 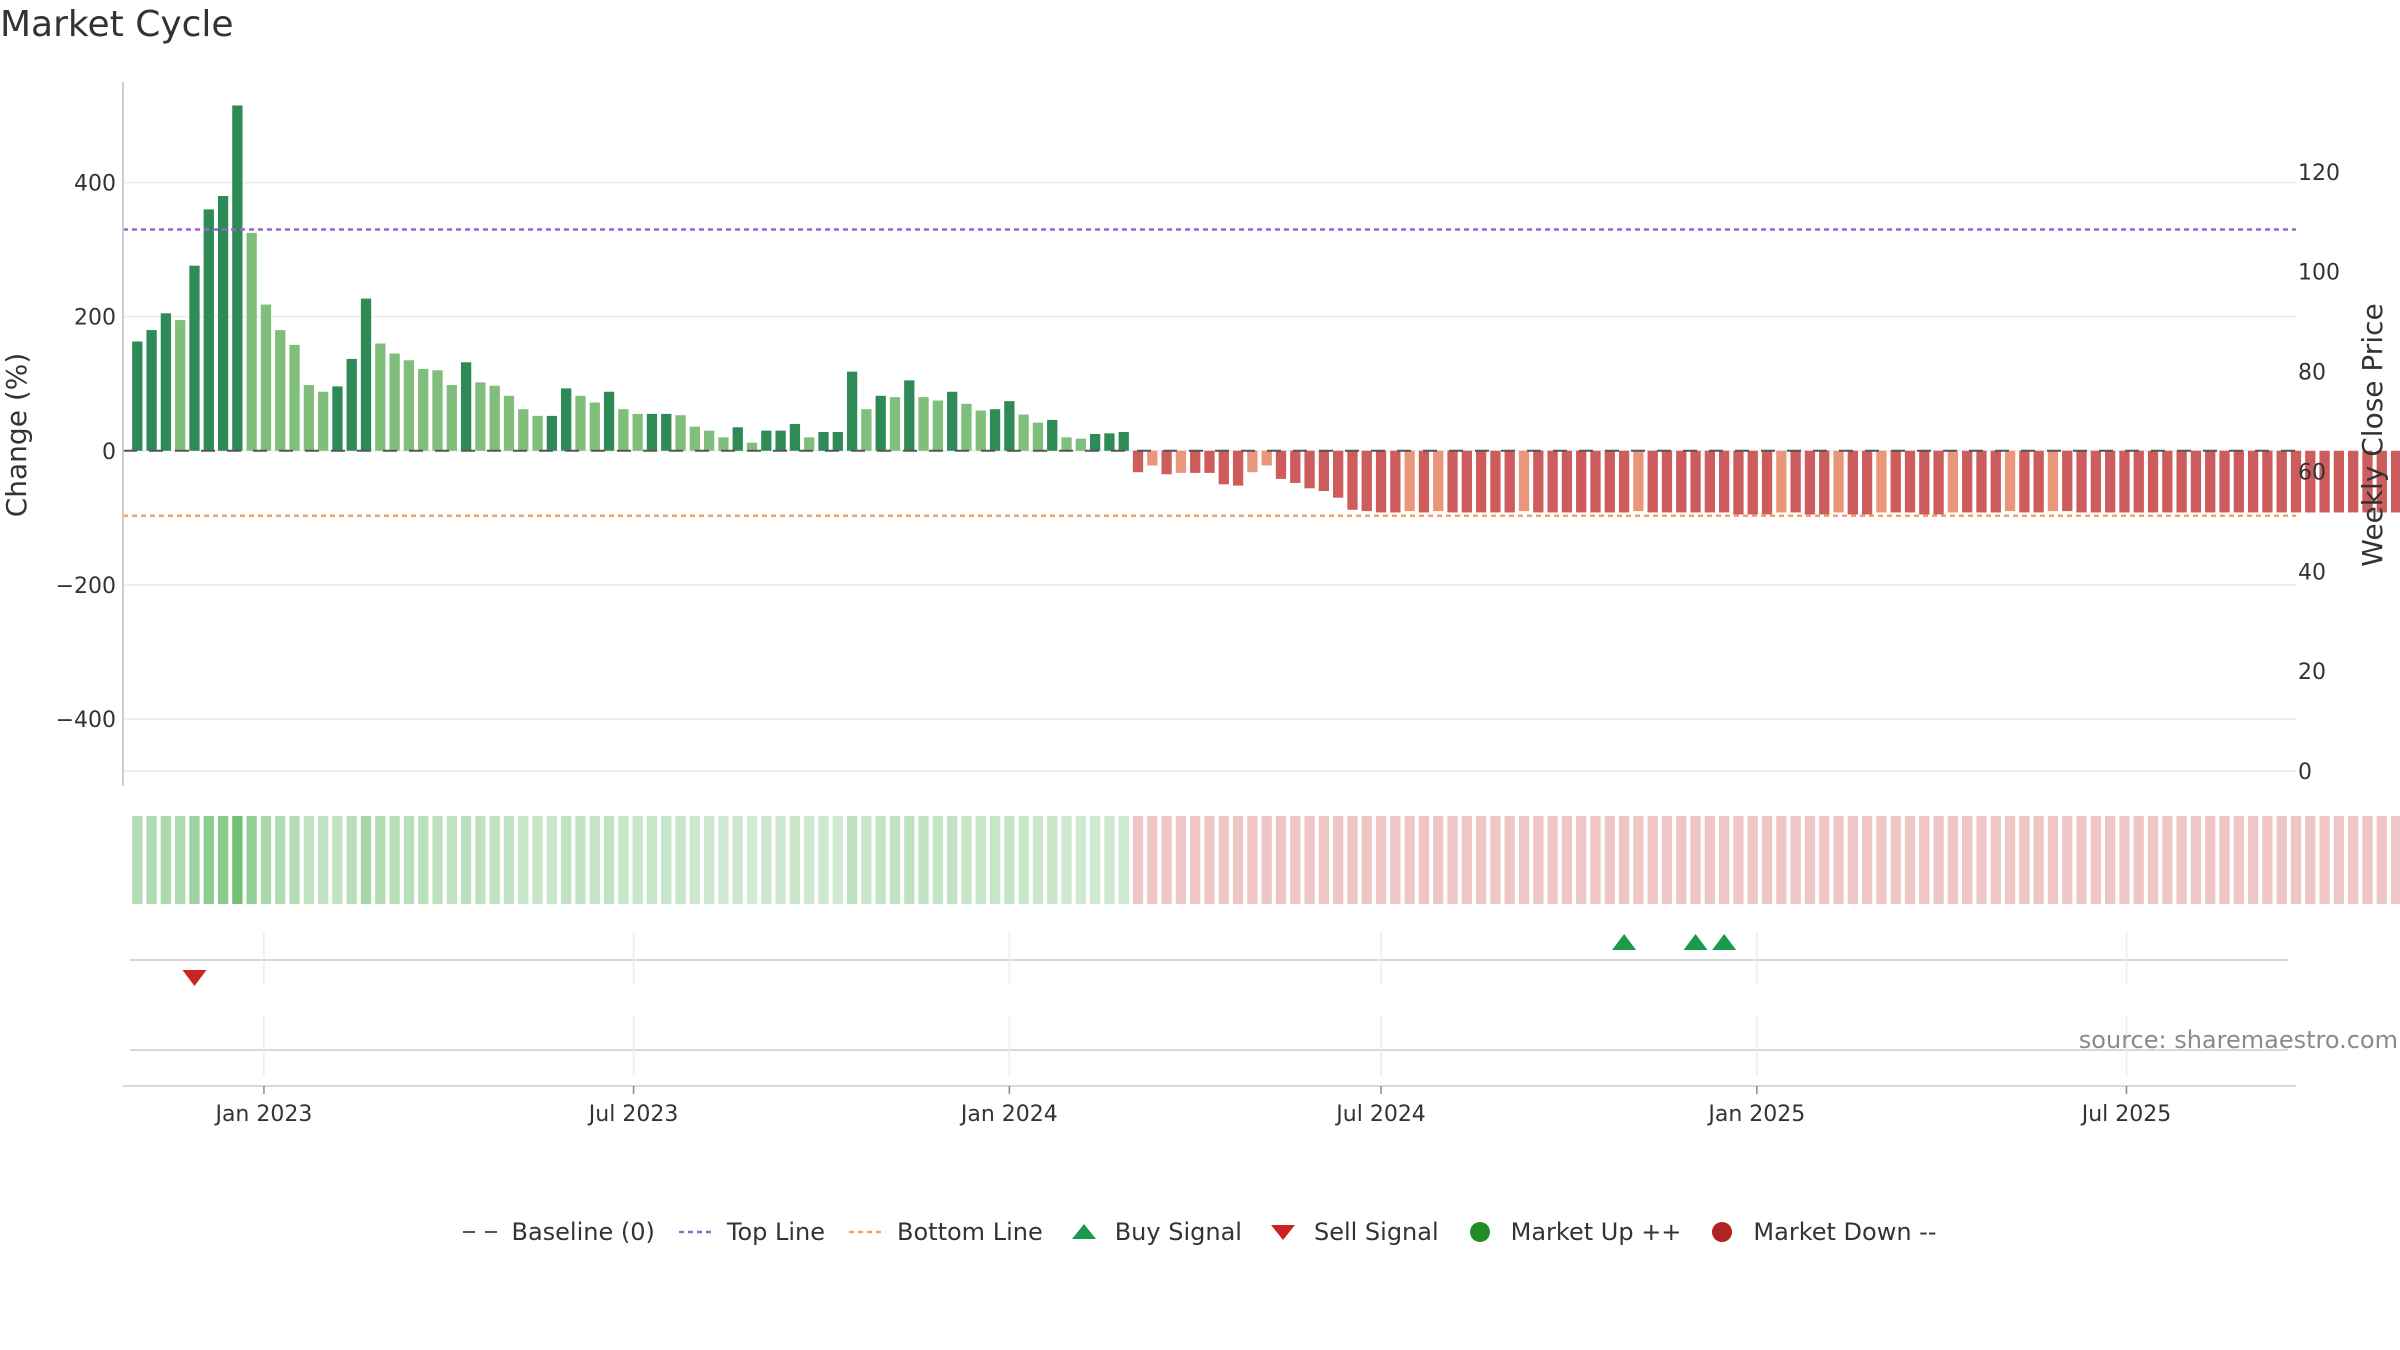 What do you see at coordinates (1695, 942) in the screenshot?
I see `buy-signal-marker` at bounding box center [1695, 942].